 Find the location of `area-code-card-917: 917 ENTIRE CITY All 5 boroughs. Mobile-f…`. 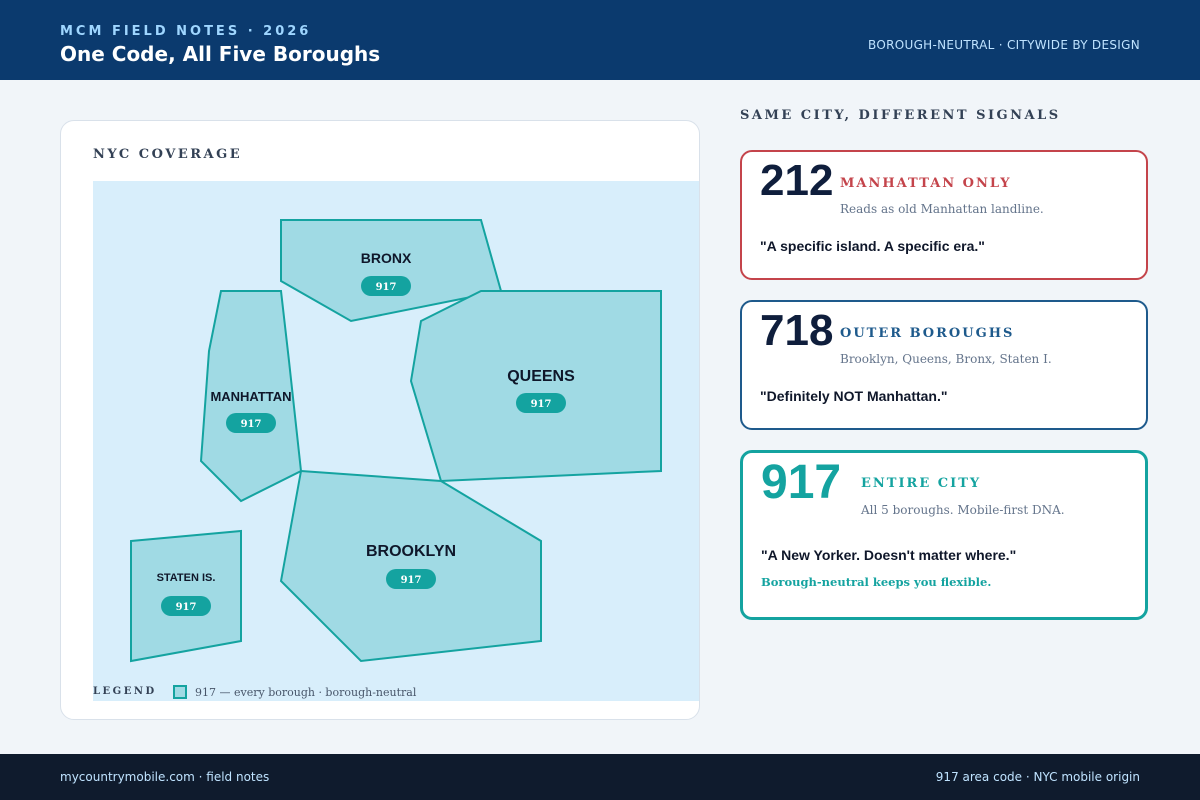

area-code-card-917: 917 ENTIRE CITY All 5 boroughs. Mobile-f… is located at coordinates (944, 535).